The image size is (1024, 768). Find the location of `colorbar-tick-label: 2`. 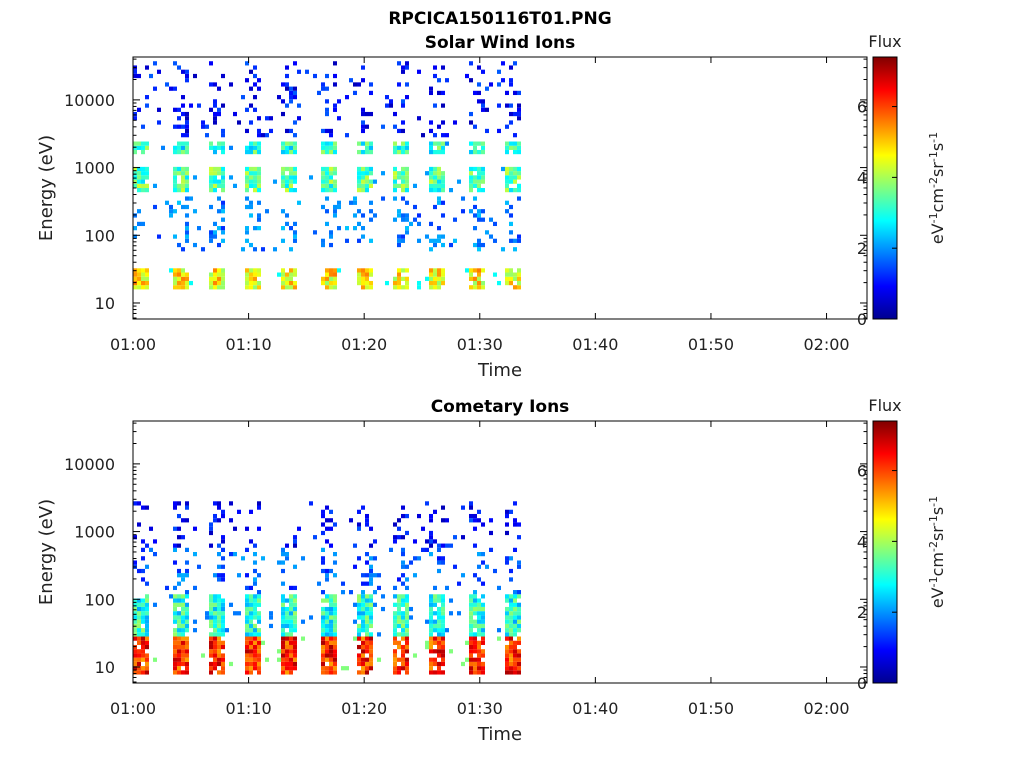

colorbar-tick-label: 2 is located at coordinates (862, 612).